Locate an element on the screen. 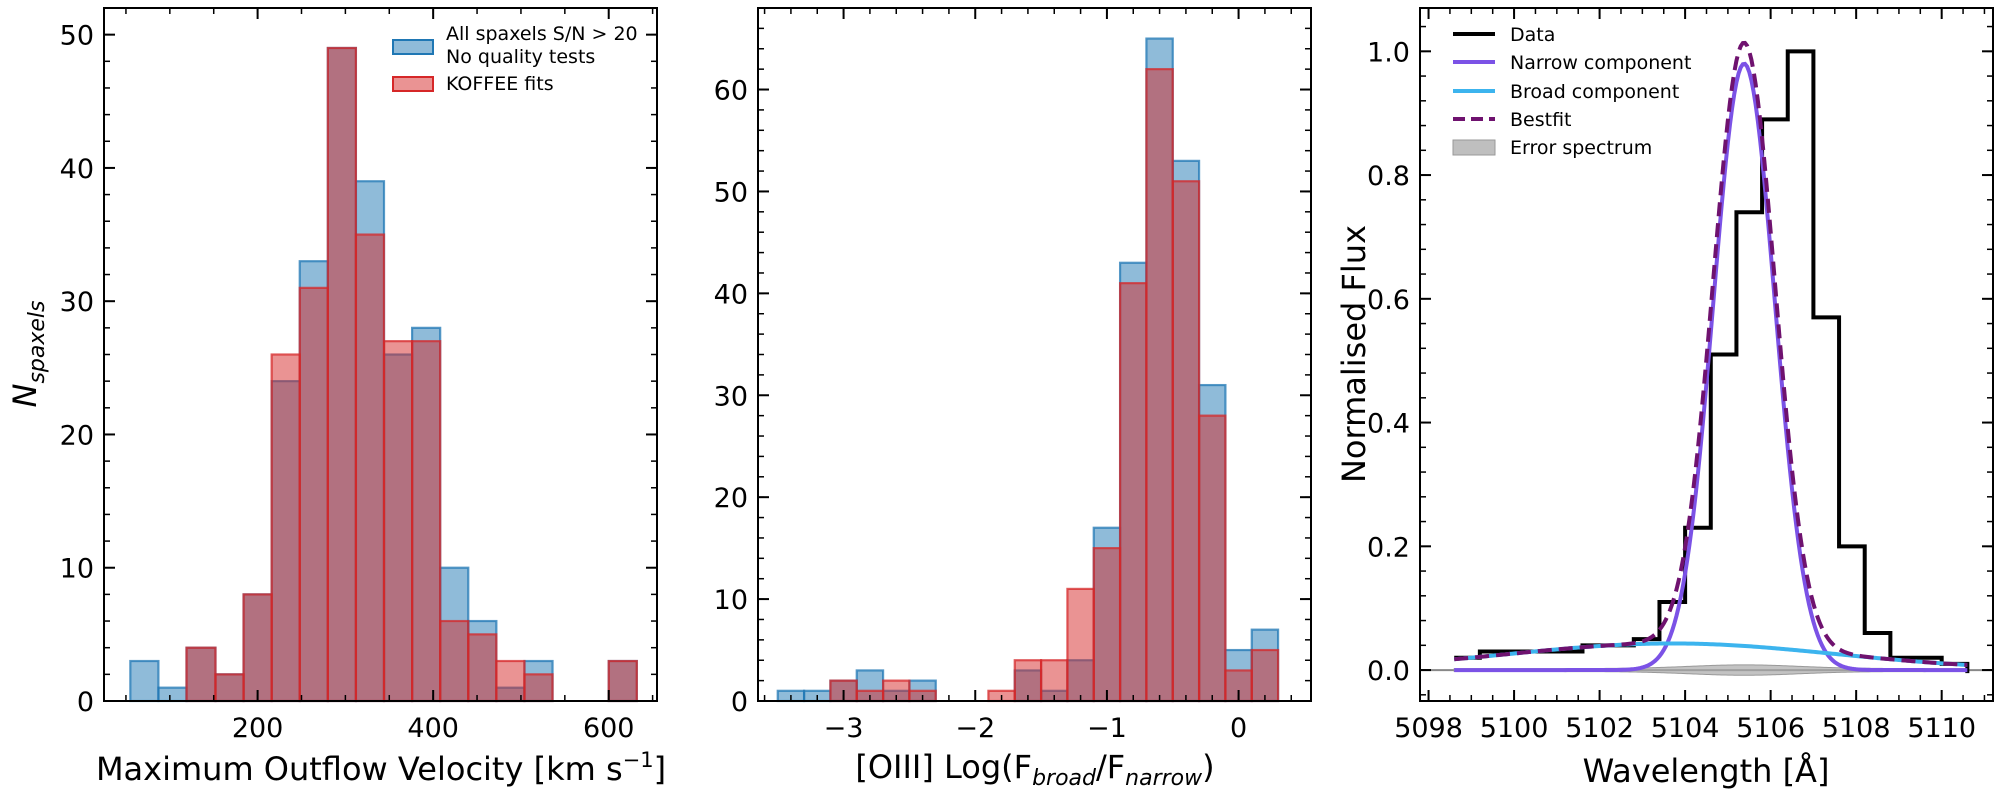  p2-xtick-label: 0 is located at coordinates (1238, 728).